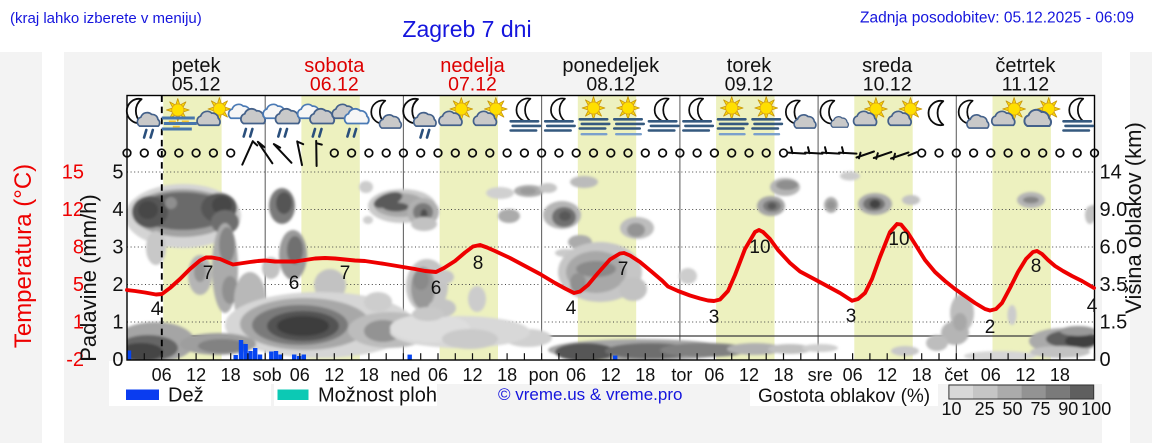 The height and width of the screenshot is (443, 1152). What do you see at coordinates (887, 85) in the screenshot?
I see `svg-text: 10.12` at bounding box center [887, 85].